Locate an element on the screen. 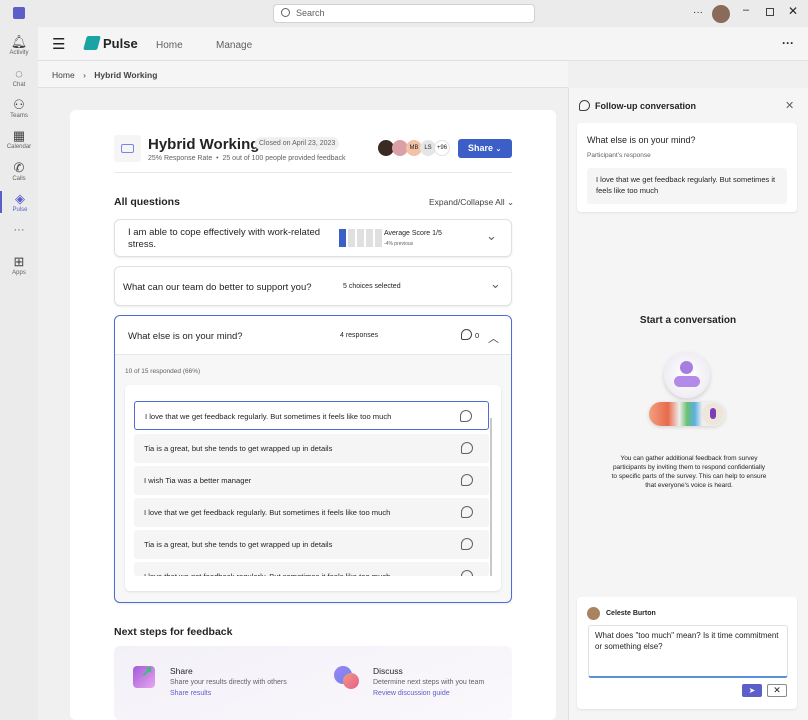 Image resolution: width=808 pixels, height=720 pixels. discussion-guide-link: Review discussion guide is located at coordinates (411, 693).